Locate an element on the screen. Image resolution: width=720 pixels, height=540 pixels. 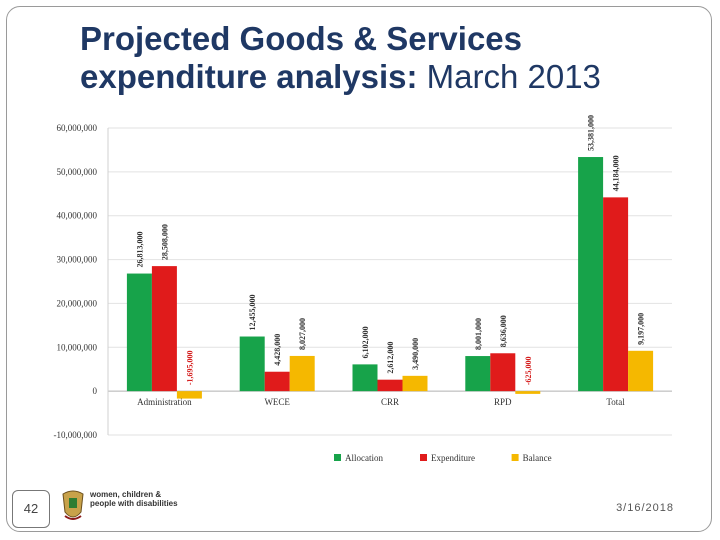
bar-expenditure-administration is located at coordinates (164, 329).